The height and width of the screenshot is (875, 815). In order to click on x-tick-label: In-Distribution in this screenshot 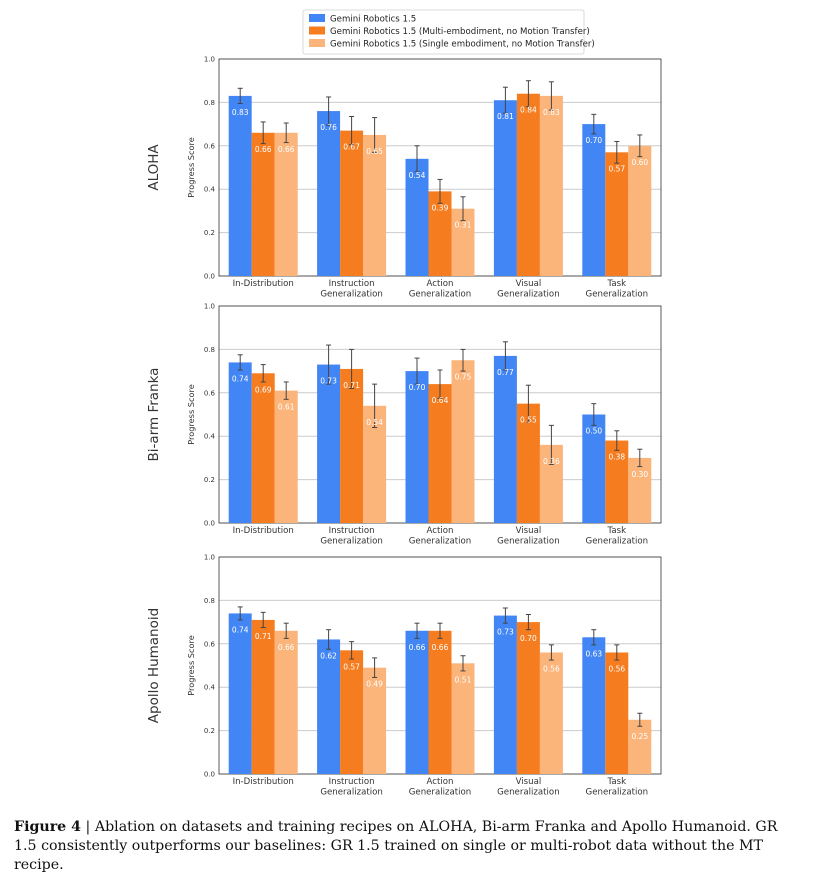, I will do `click(263, 782)`.